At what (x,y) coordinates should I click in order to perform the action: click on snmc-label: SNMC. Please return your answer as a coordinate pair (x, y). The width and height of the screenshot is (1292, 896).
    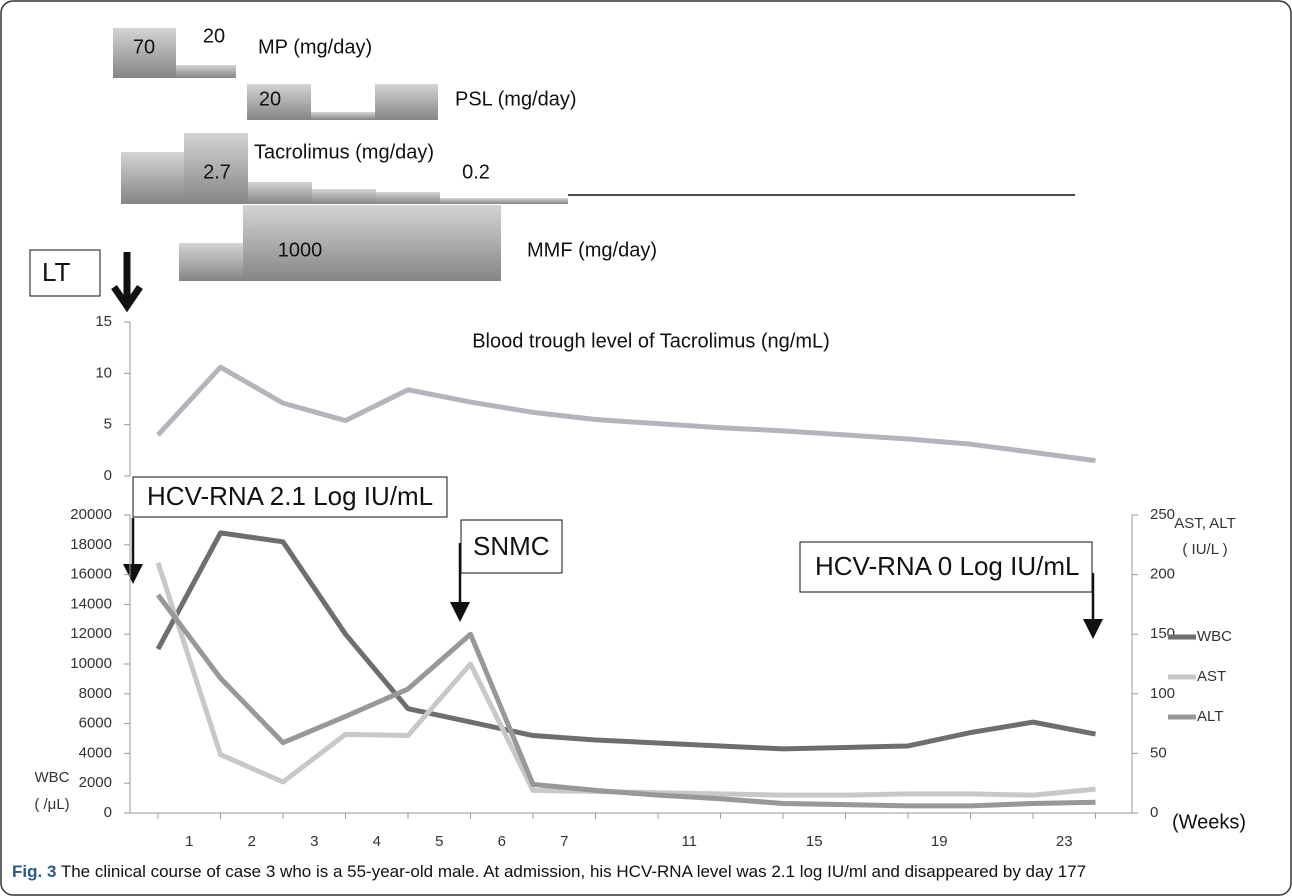
    Looking at the image, I should click on (511, 546).